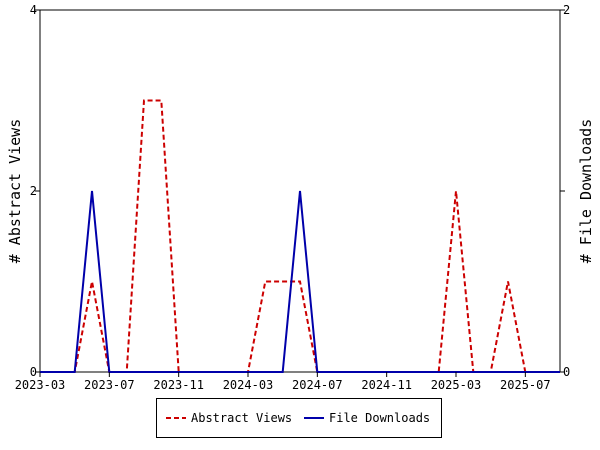 This screenshot has width=600, height=450. I want to click on y-right-tick-label: 0, so click(566, 372).